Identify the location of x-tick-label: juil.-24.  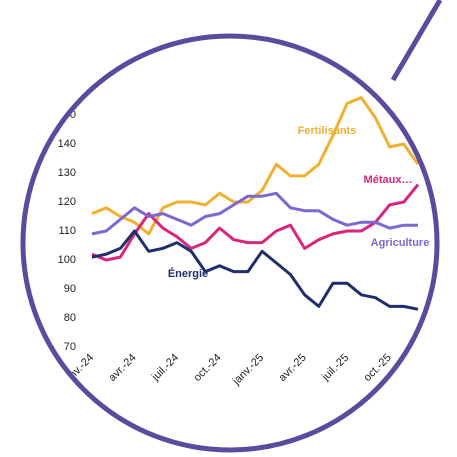
(165, 368).